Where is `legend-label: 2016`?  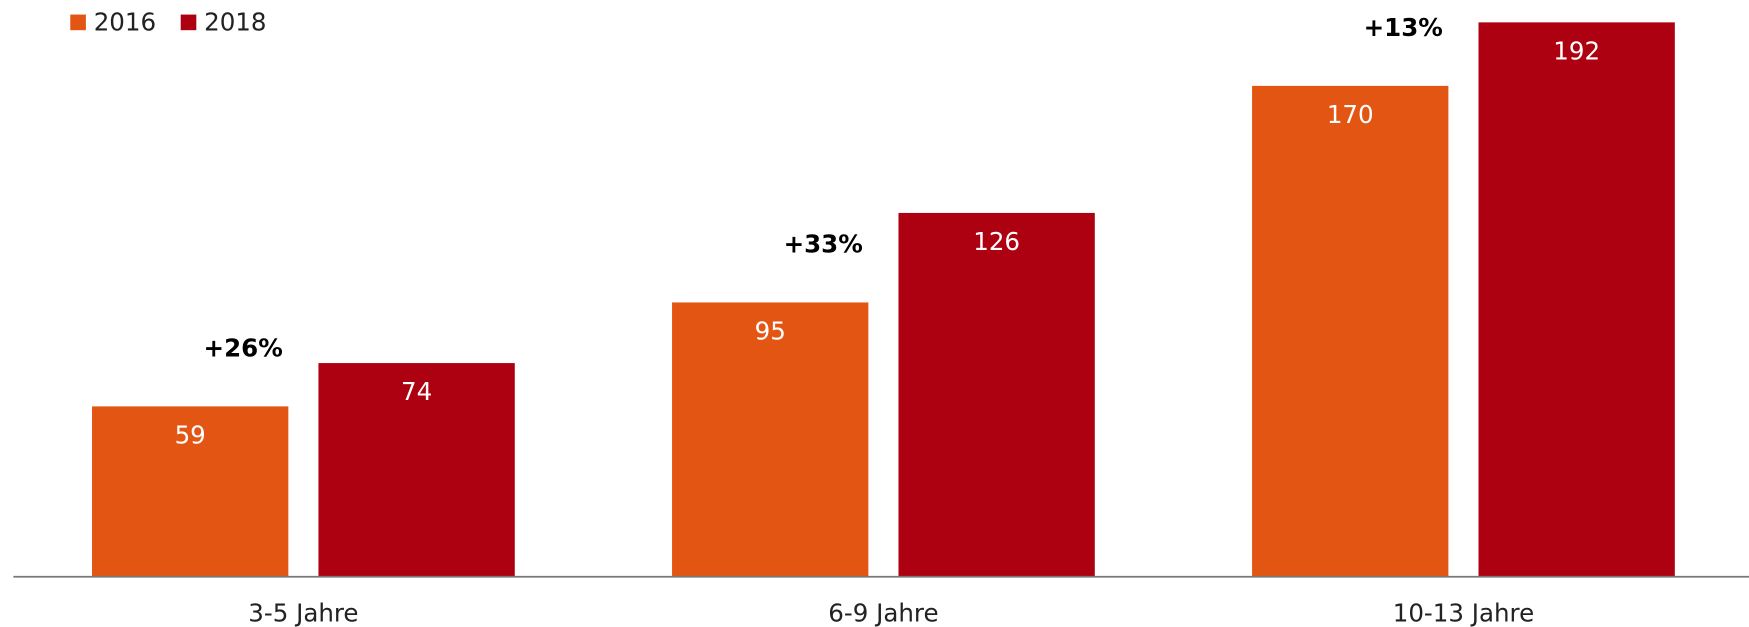
legend-label: 2016 is located at coordinates (125, 21).